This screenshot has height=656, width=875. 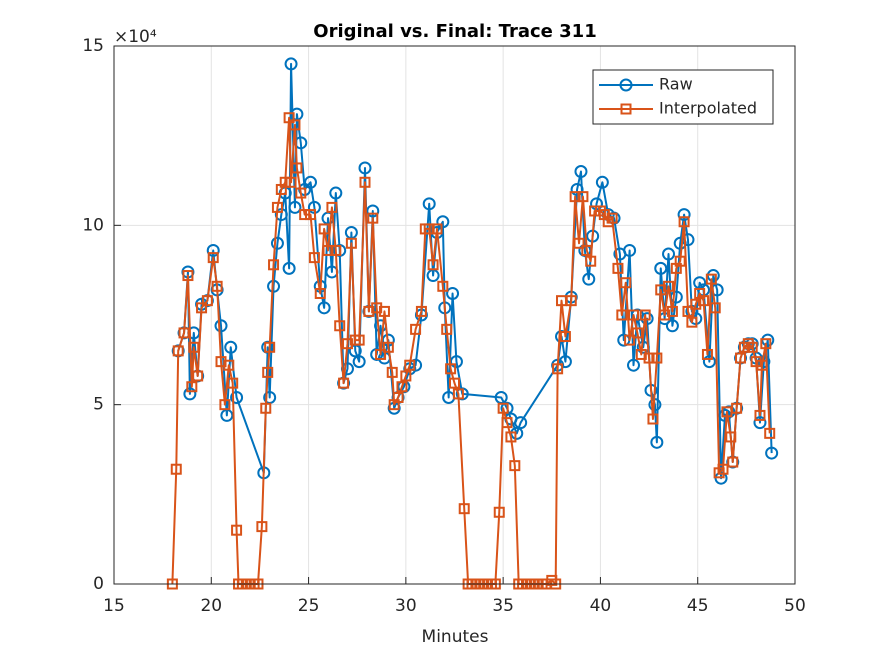 I want to click on y-tick-label: 15, so click(x=93, y=46).